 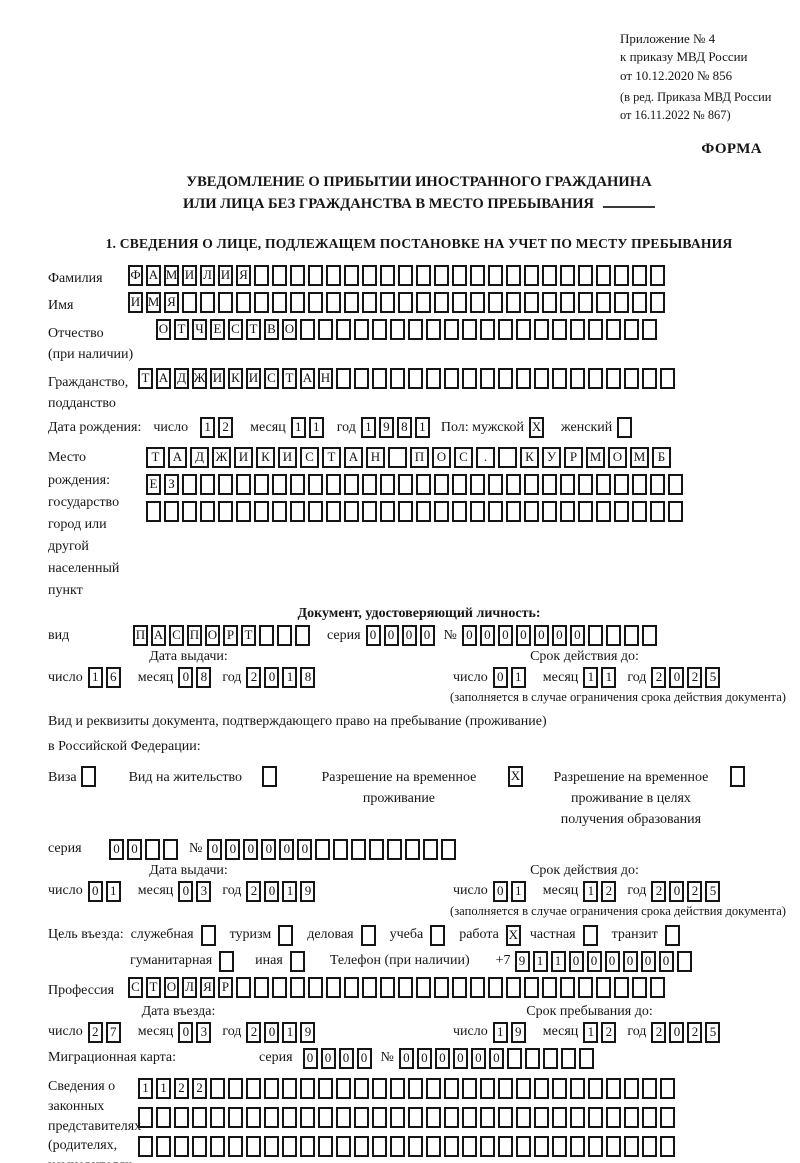 I want to click on entry-year-cell: 1, so click(x=290, y=1032).